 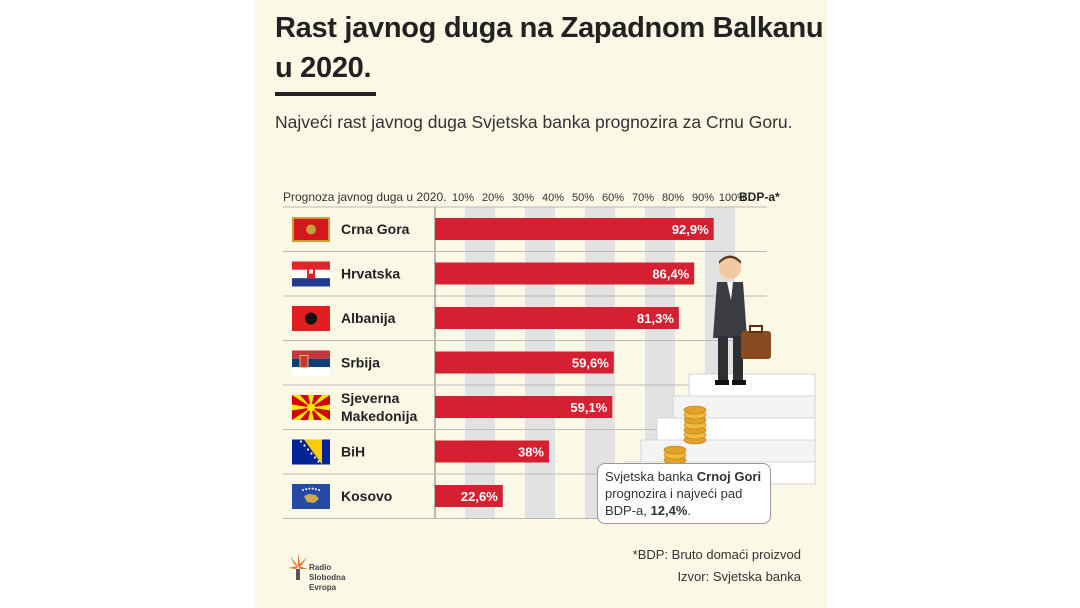 What do you see at coordinates (523, 198) in the screenshot?
I see `tick-label: 30%` at bounding box center [523, 198].